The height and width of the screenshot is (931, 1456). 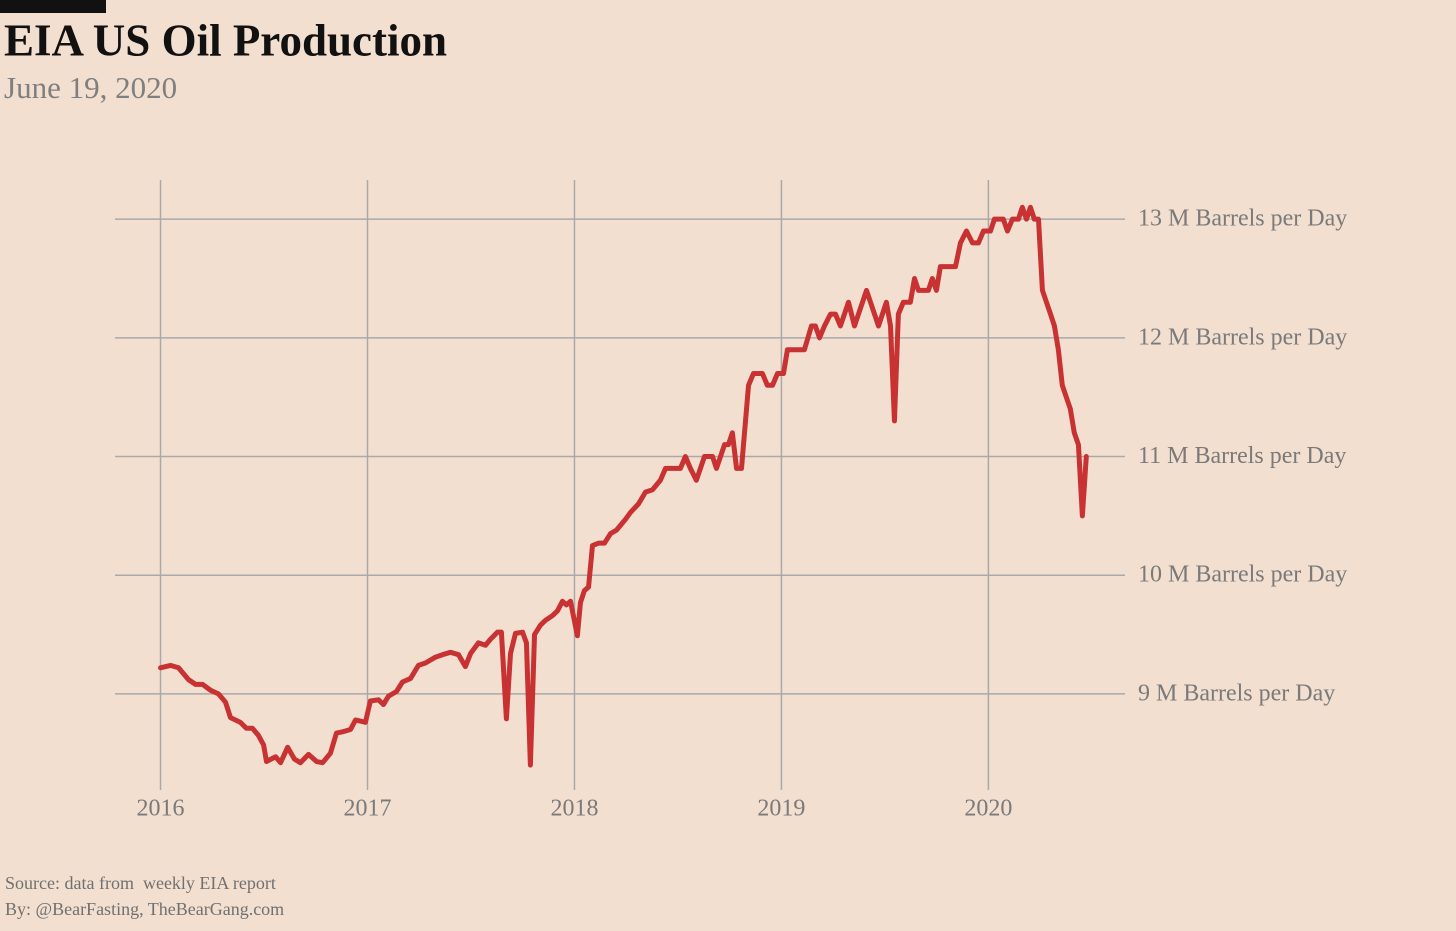 What do you see at coordinates (574, 809) in the screenshot?
I see `x-tick-label: 2018` at bounding box center [574, 809].